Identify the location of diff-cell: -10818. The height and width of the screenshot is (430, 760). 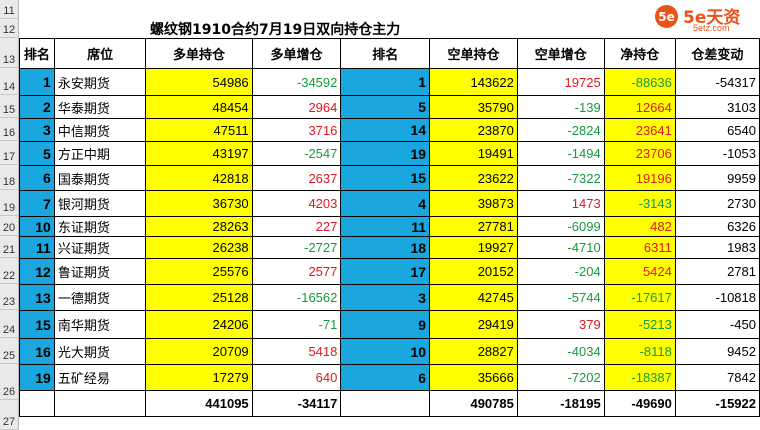
(717, 297).